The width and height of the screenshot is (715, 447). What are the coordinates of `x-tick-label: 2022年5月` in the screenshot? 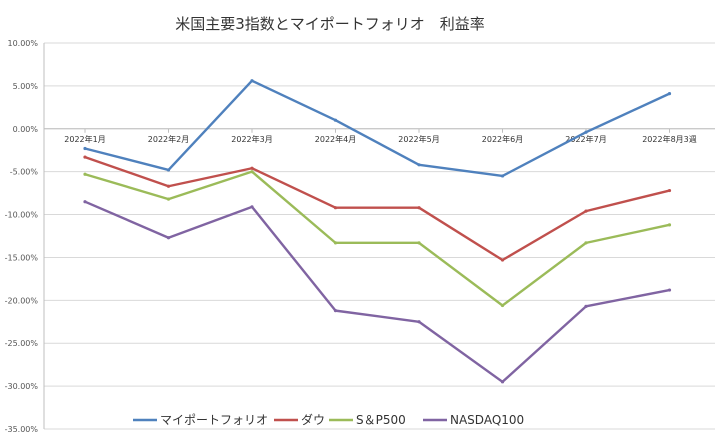 It's located at (418, 139).